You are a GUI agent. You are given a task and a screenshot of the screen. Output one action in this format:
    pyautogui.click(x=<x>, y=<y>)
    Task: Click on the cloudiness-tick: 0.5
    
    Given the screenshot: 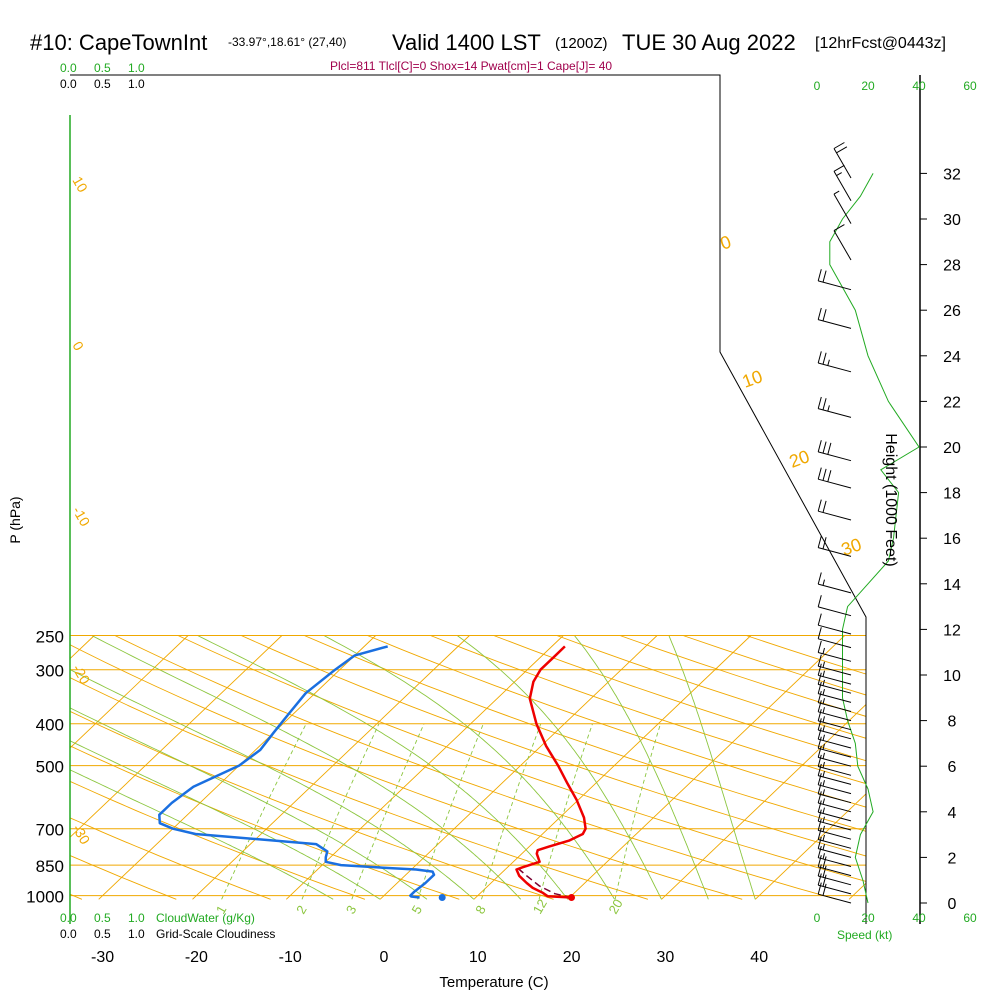 What is the action you would take?
    pyautogui.click(x=102, y=934)
    